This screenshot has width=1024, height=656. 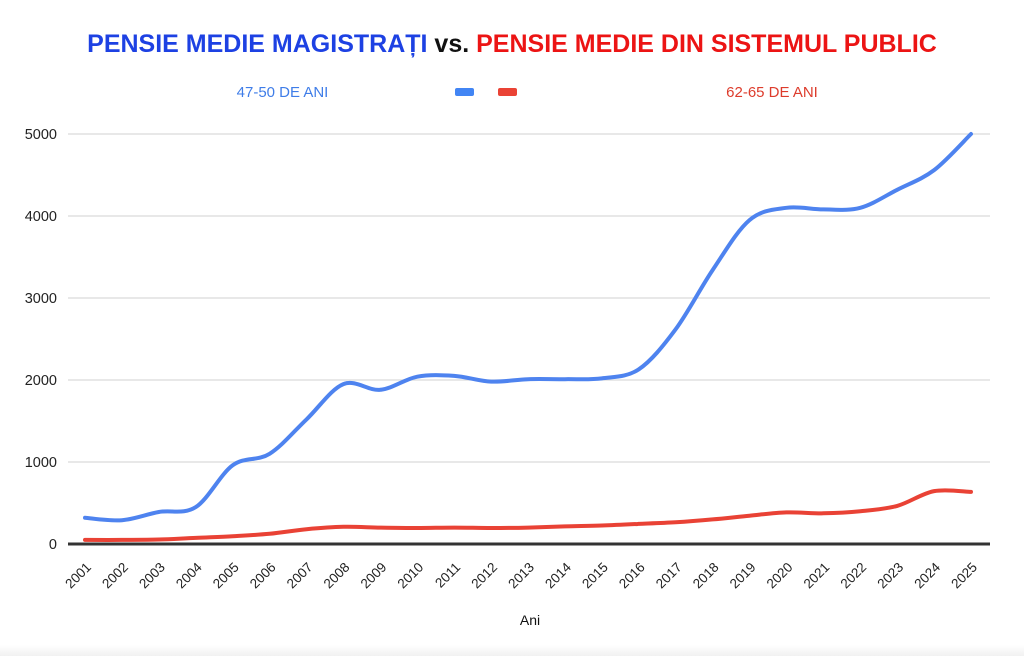 What do you see at coordinates (189, 575) in the screenshot?
I see `x-tick-label: 2004` at bounding box center [189, 575].